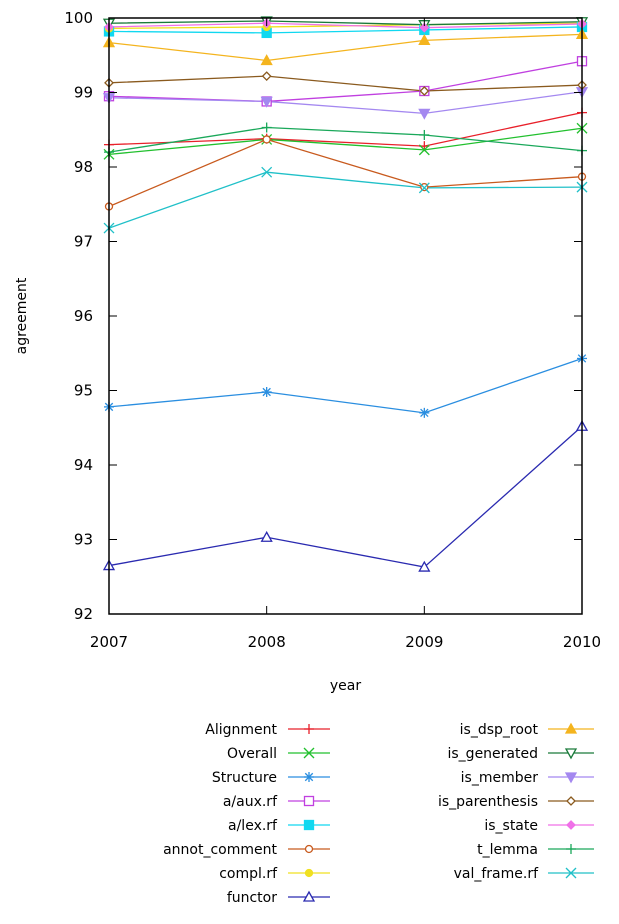 This screenshot has width=619, height=924. What do you see at coordinates (83, 540) in the screenshot?
I see `y-tick-label: 93` at bounding box center [83, 540].